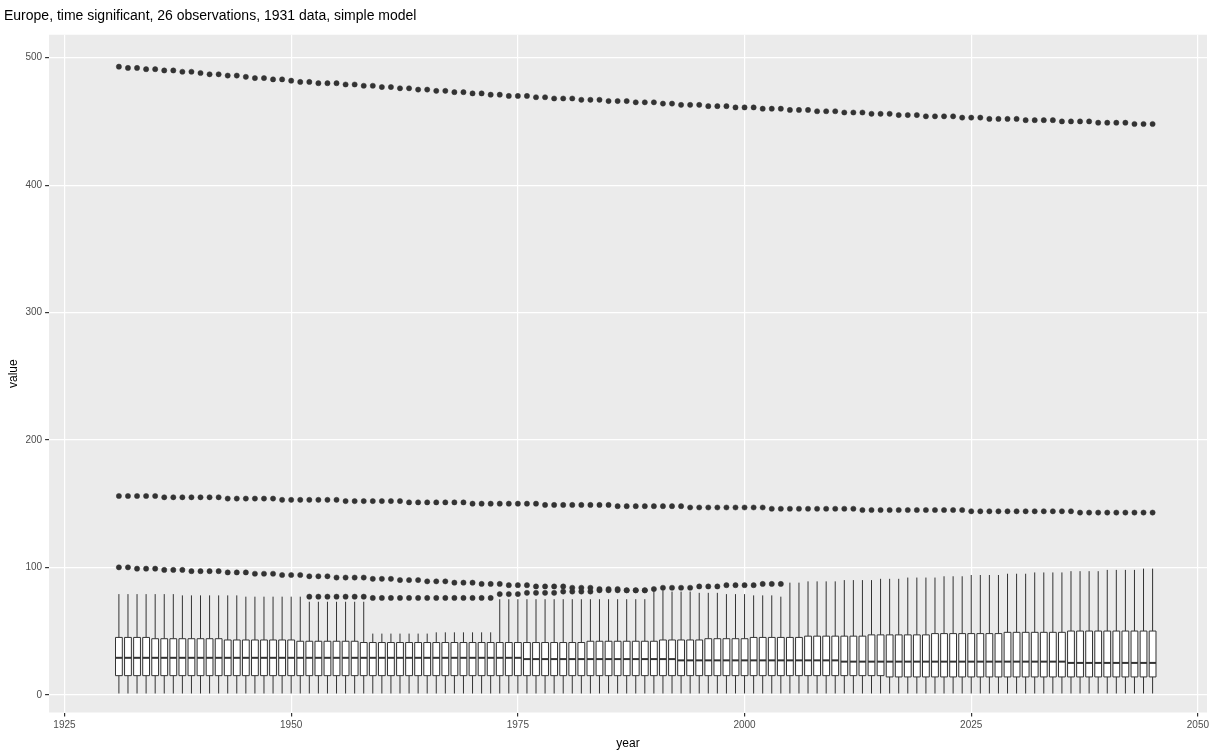 The image size is (1229, 755). I want to click on y-tick-label: 400, so click(34, 184).